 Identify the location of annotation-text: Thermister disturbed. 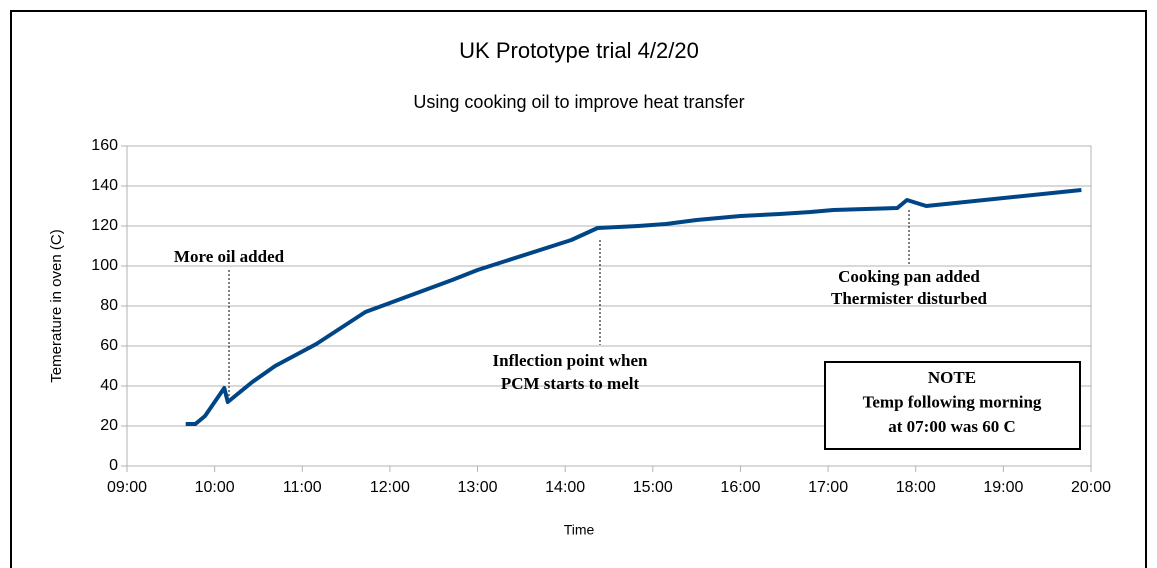
(909, 298).